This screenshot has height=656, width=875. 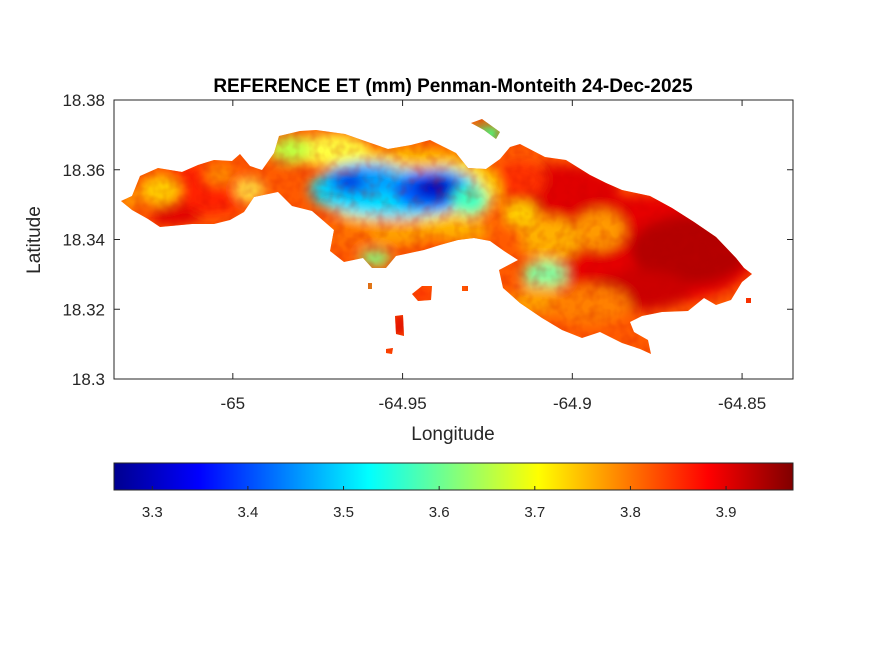 I want to click on colorbar-ticks-layer: 3.3 3.4 3.5 3.6 3.7 3.8 3.9, so click(x=439, y=503).